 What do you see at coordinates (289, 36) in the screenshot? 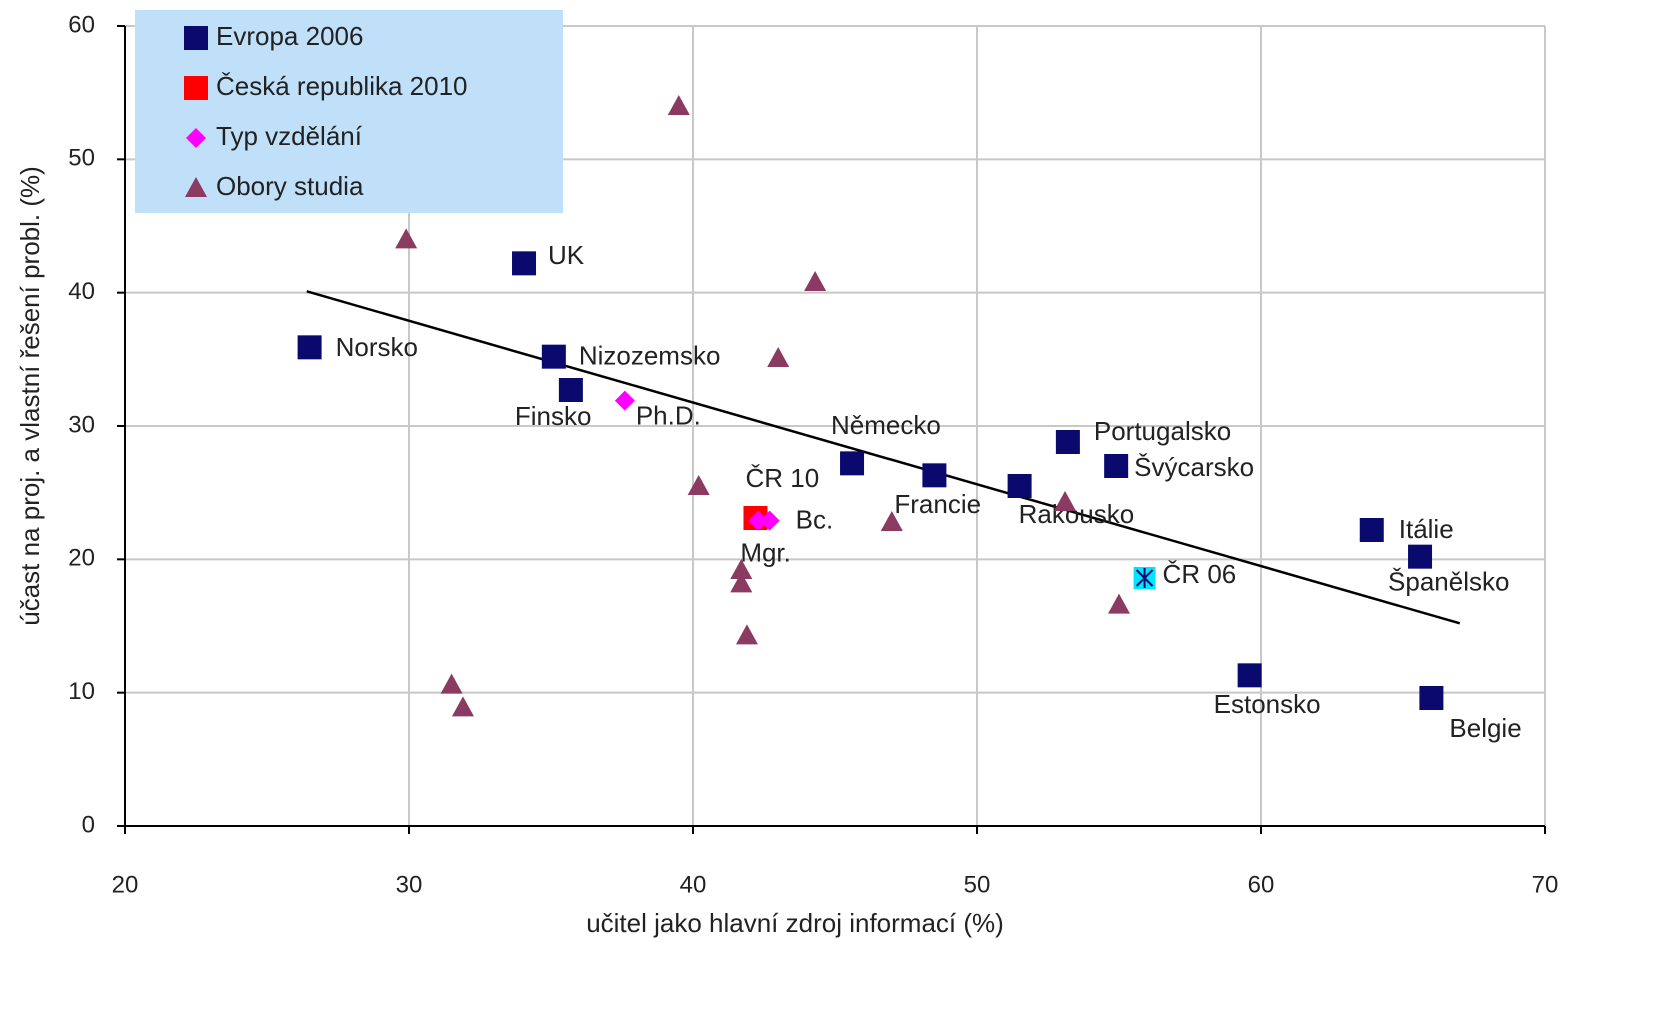
I see `legend-label: Evropa 2006` at bounding box center [289, 36].